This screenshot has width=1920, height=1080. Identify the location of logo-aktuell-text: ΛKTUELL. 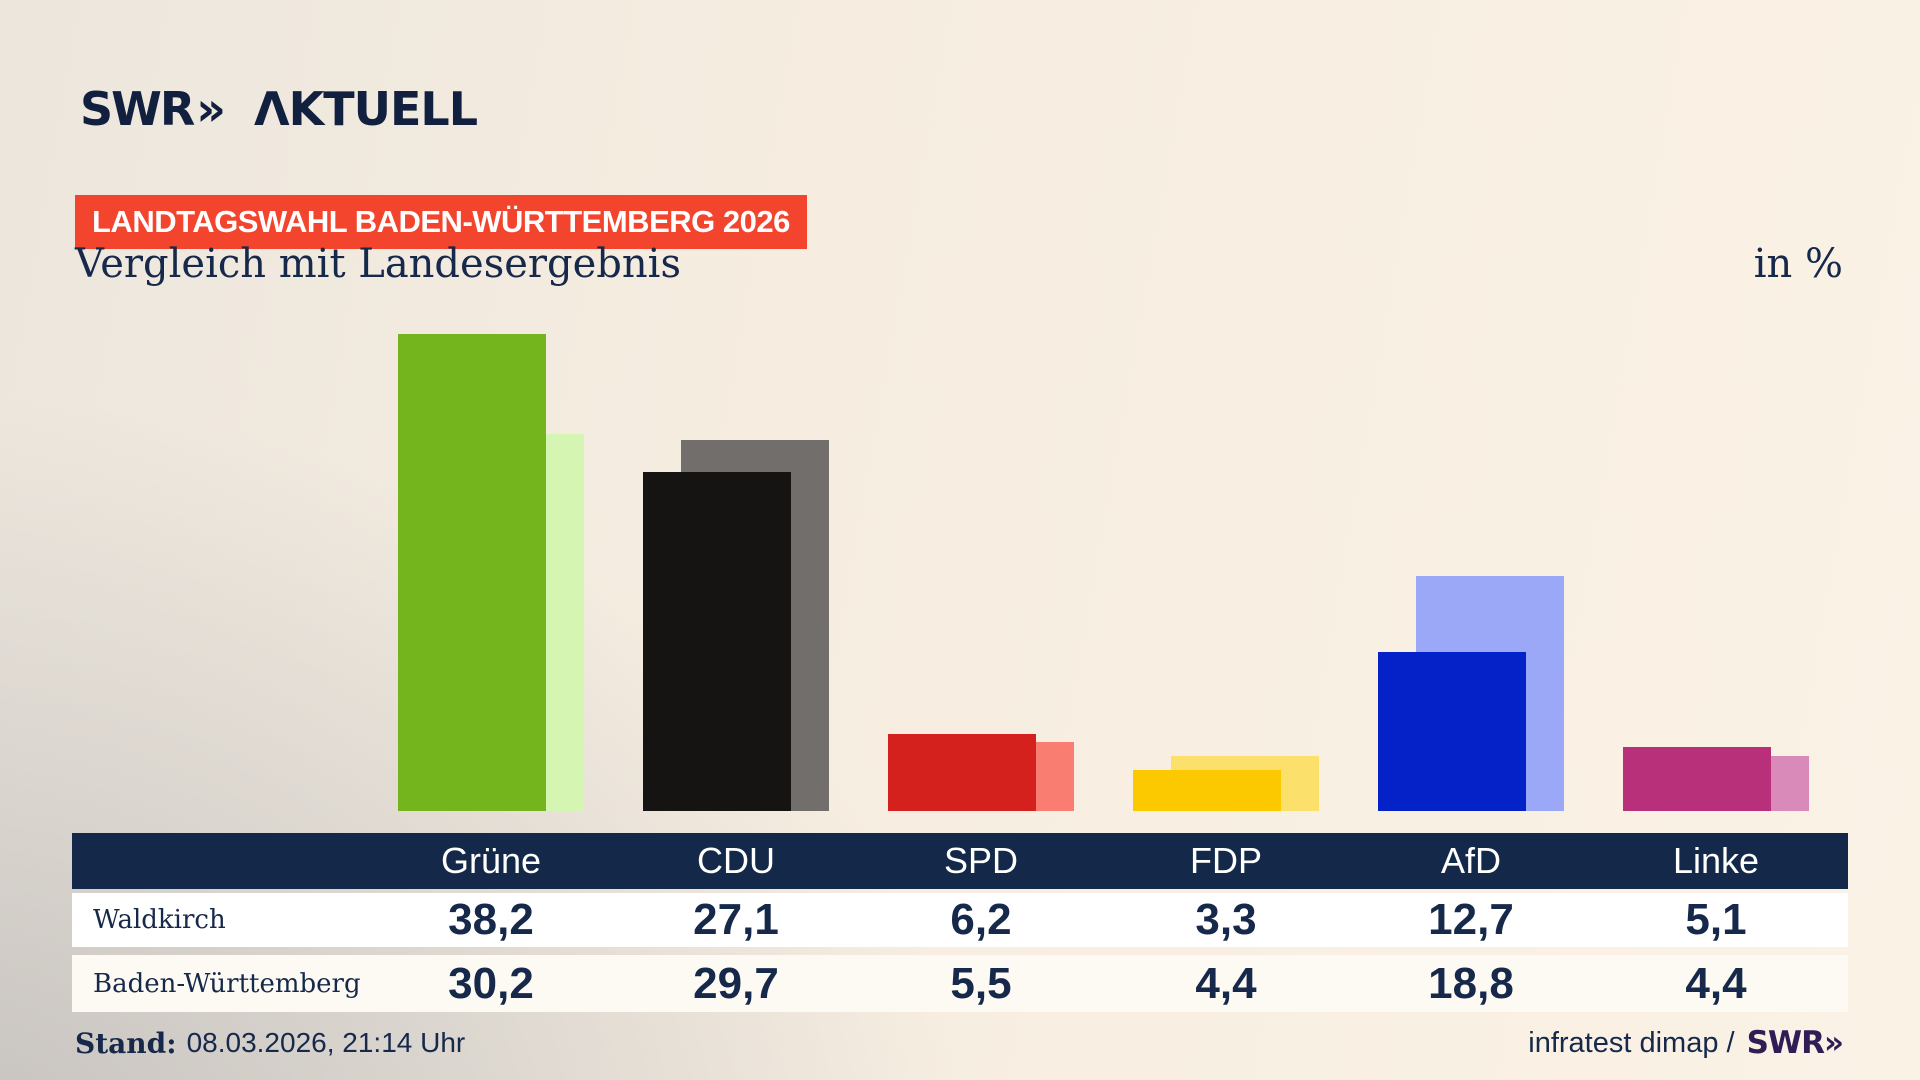
(366, 109).